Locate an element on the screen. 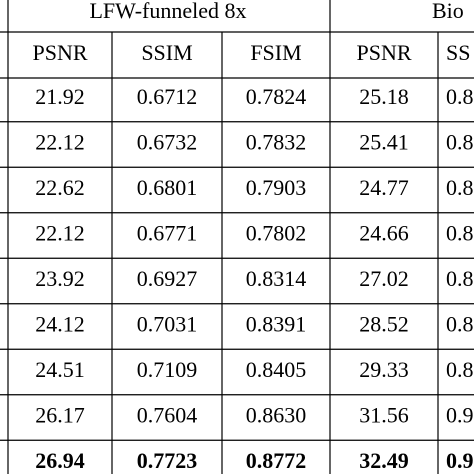  cell: 24.51 is located at coordinates (60, 369).